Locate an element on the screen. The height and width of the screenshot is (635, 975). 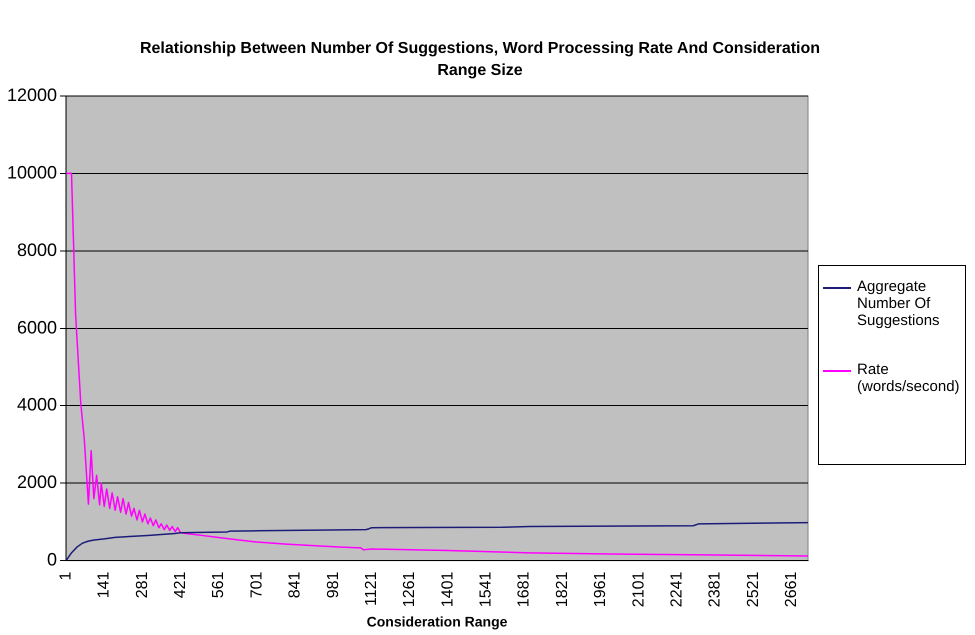
x-tick-label: 561 is located at coordinates (219, 585).